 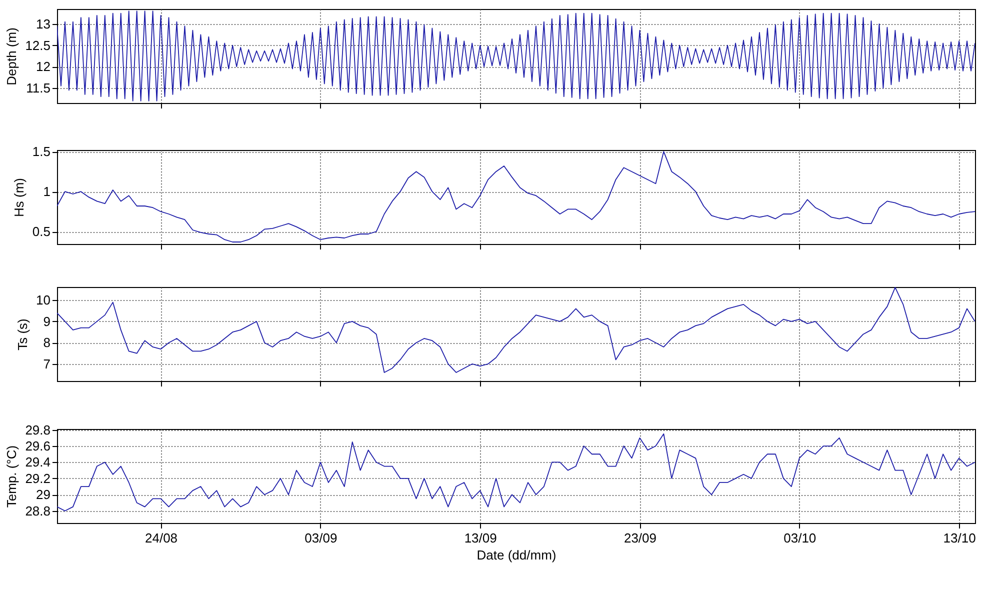 I want to click on y-tick-label: 10, so click(x=43, y=300).